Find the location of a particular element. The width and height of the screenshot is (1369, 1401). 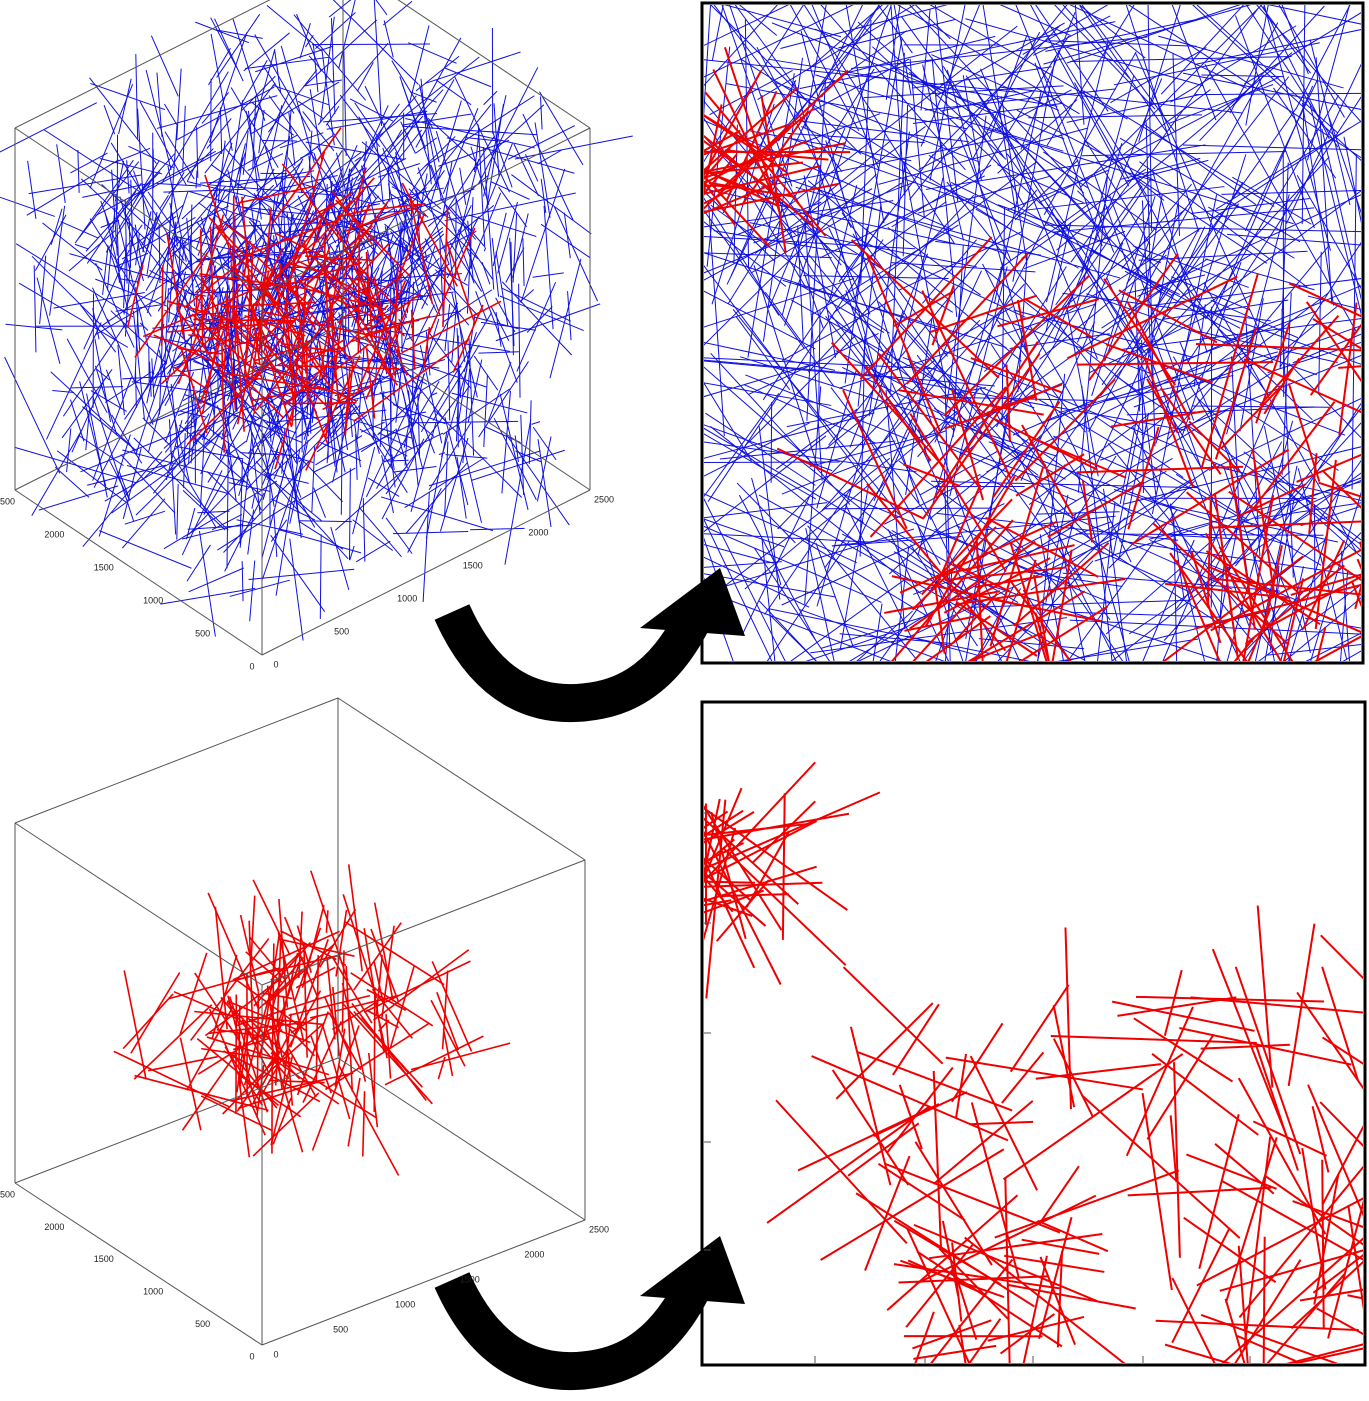

right-axis-tick-label: 2500 is located at coordinates (604, 499).